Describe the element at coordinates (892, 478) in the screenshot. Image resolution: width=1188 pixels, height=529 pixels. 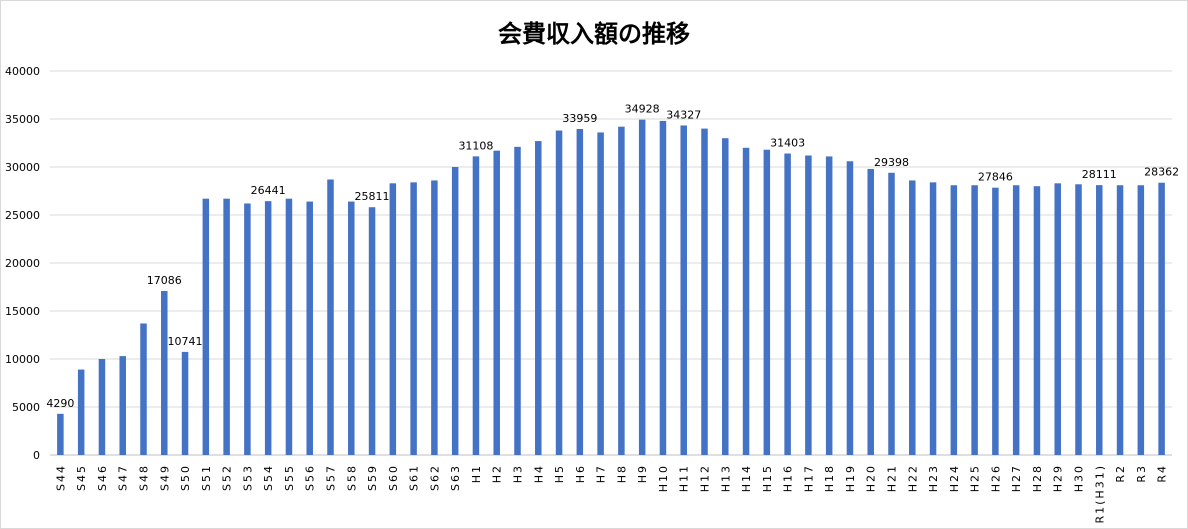
I see `x-tick-label: H21` at that location.